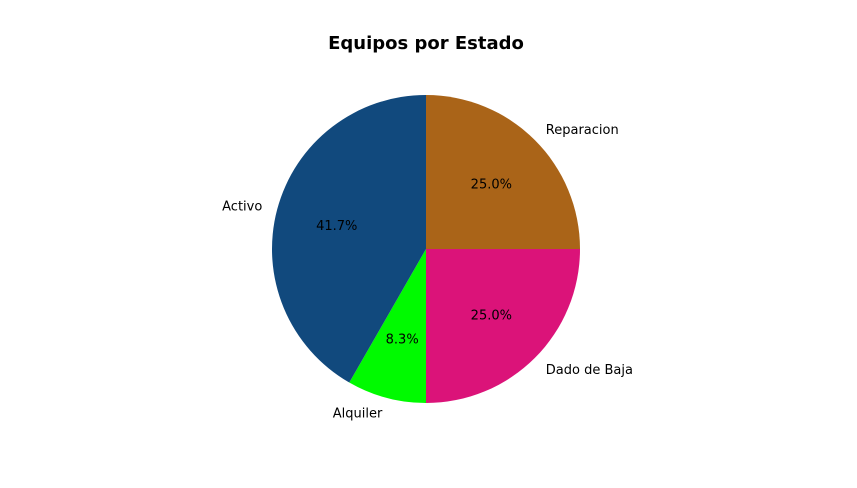 The height and width of the screenshot is (488, 857). Describe the element at coordinates (348, 239) in the screenshot. I see `pie-slice-activo` at that location.